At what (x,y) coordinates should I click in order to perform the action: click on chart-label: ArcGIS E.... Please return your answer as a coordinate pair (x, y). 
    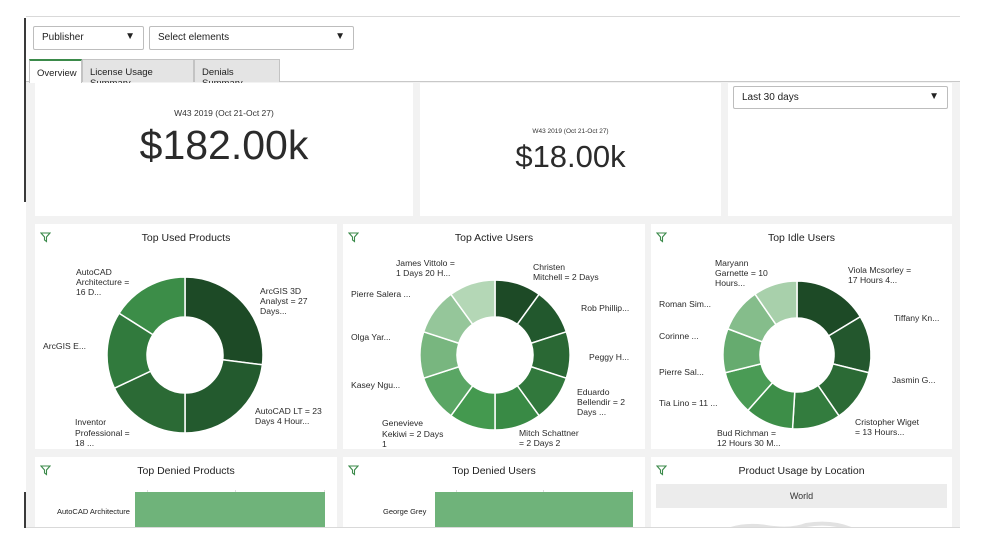
    Looking at the image, I should click on (64, 346).